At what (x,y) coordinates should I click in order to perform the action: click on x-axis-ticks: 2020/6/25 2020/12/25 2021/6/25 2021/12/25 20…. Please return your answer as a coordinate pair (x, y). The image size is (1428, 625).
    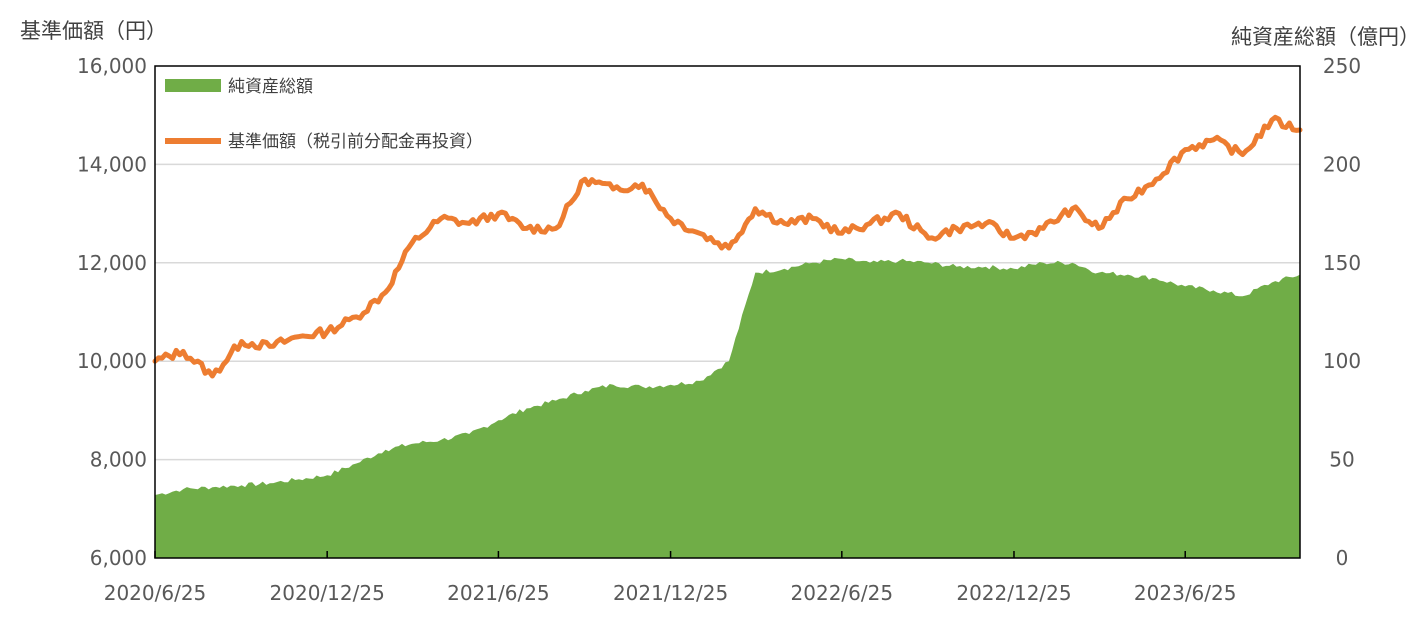
    Looking at the image, I should click on (670, 578).